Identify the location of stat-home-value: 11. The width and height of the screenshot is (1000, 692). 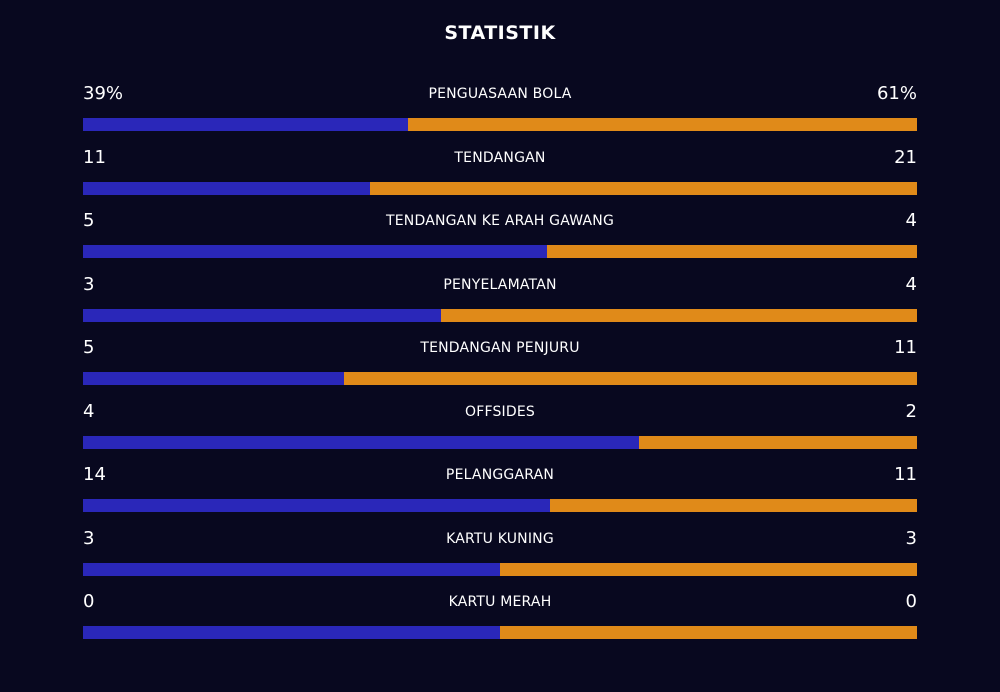
(94, 157).